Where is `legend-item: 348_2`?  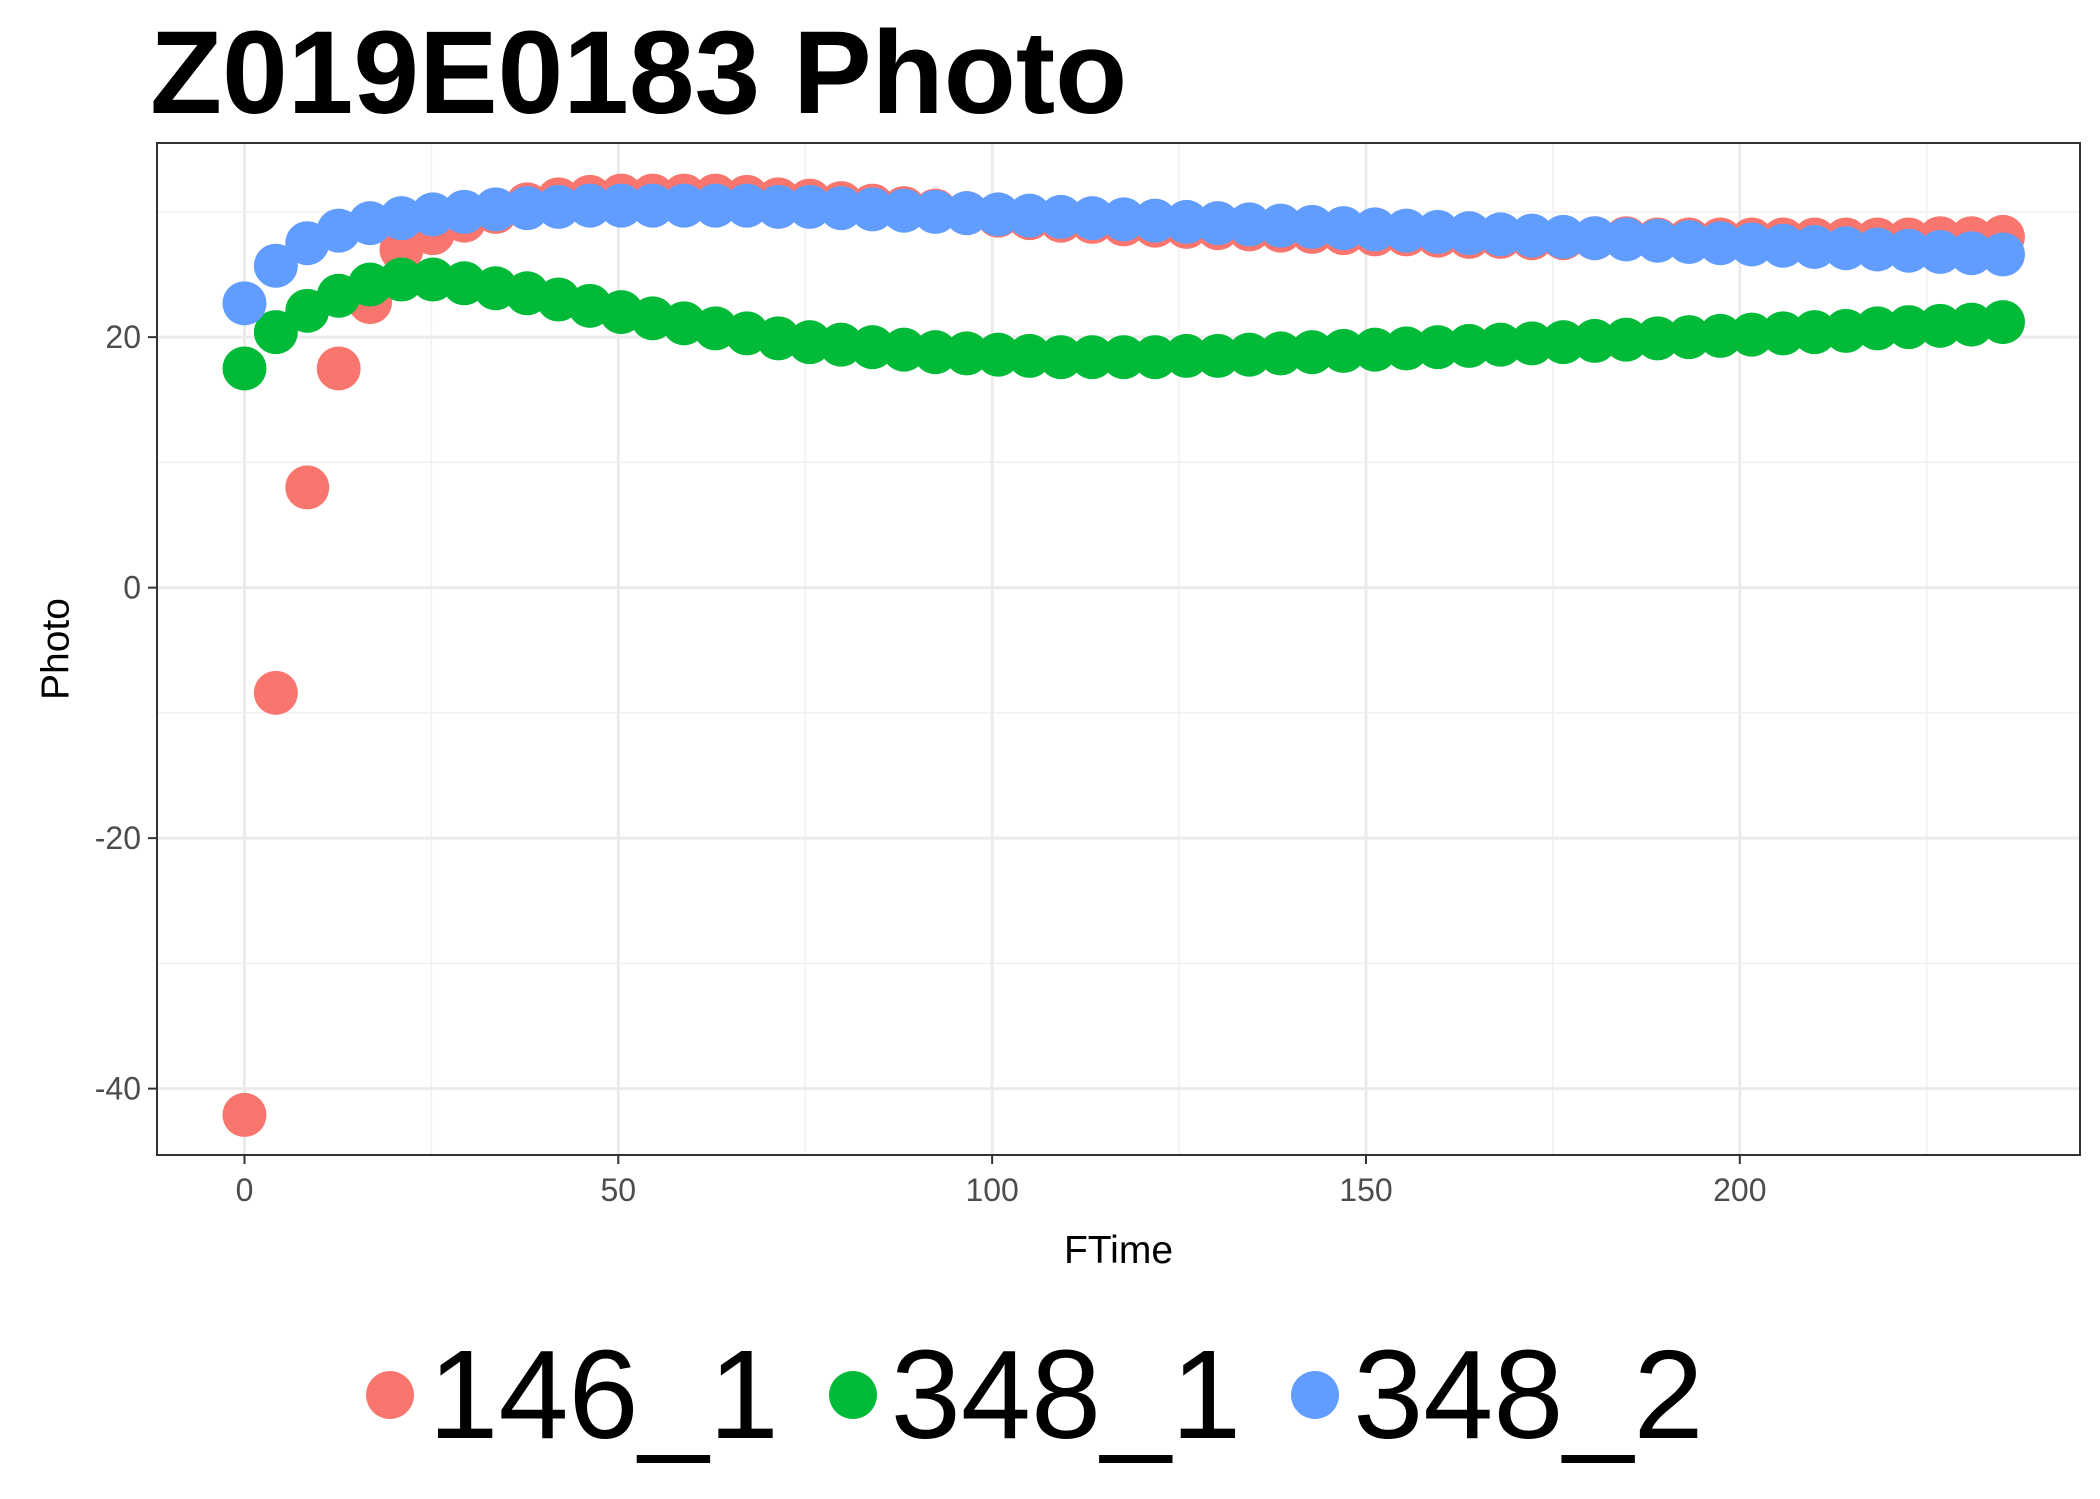
legend-item: 348_2 is located at coordinates (1512, 1395).